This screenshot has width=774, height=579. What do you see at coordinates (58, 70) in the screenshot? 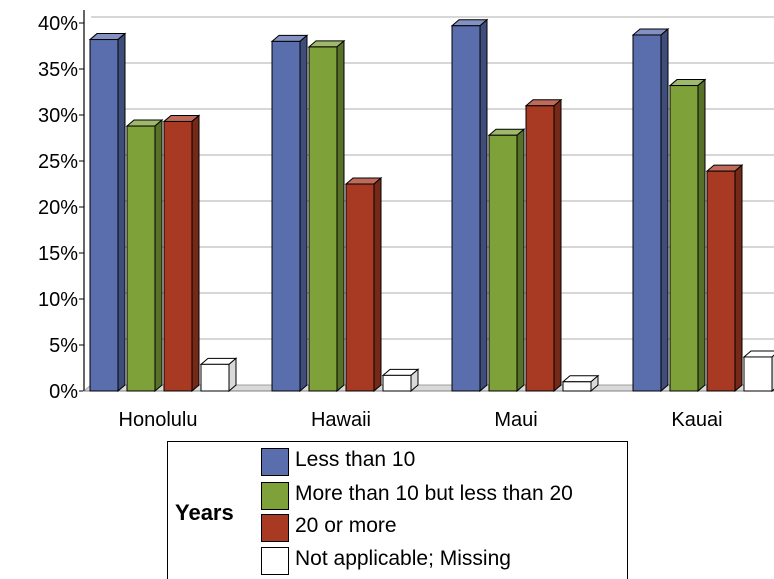
I see `y-tick-label: 35%` at bounding box center [58, 70].